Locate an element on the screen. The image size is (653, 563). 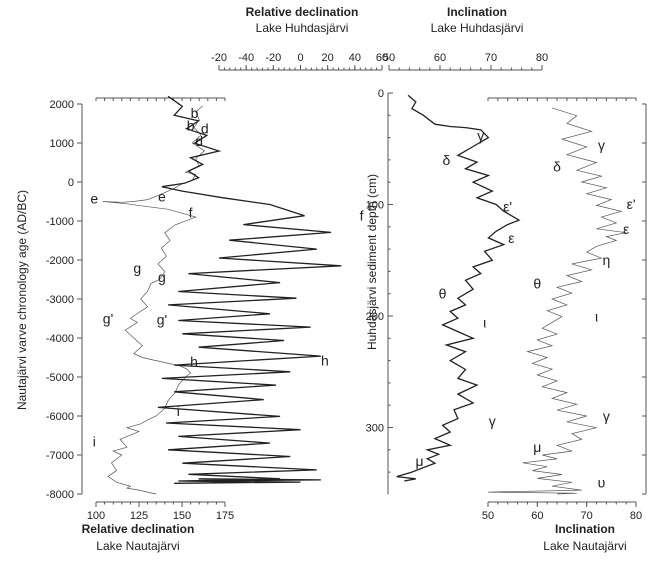
panel3-x-tick-label: 80 is located at coordinates (542, 58).